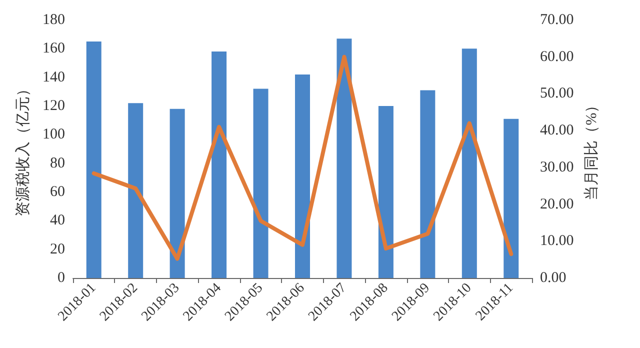 The height and width of the screenshot is (348, 640). I want to click on y2-tick-label: 10.00, so click(557, 241).